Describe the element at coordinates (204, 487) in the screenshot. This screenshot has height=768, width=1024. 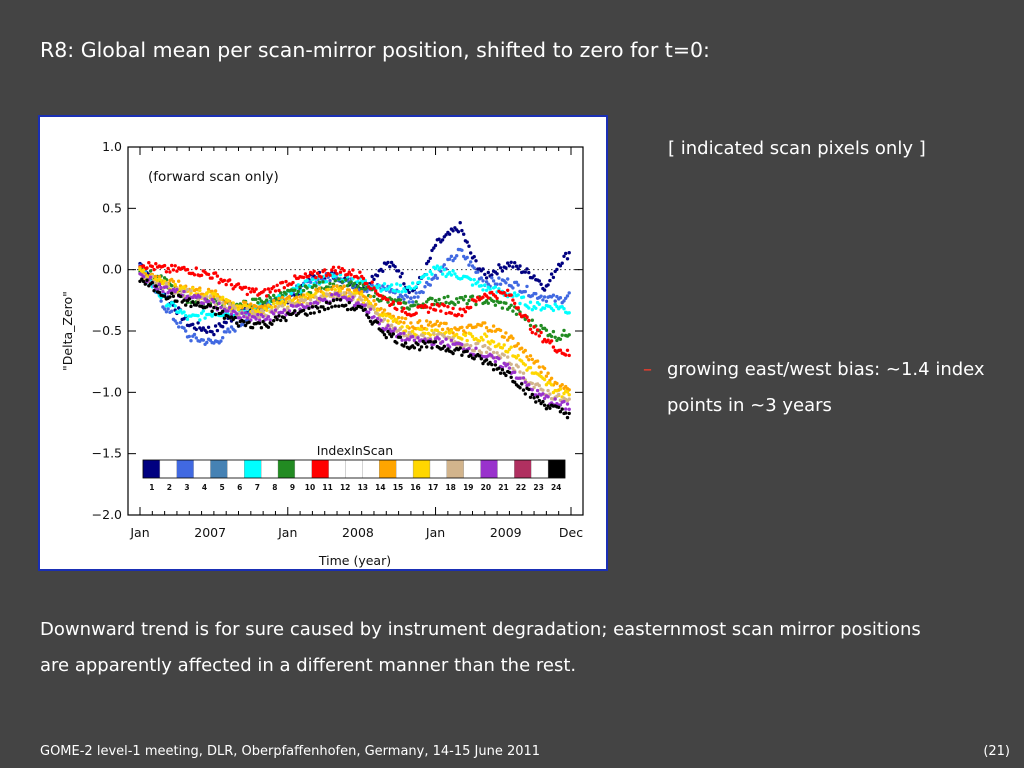
I see `legend-label: 4` at that location.